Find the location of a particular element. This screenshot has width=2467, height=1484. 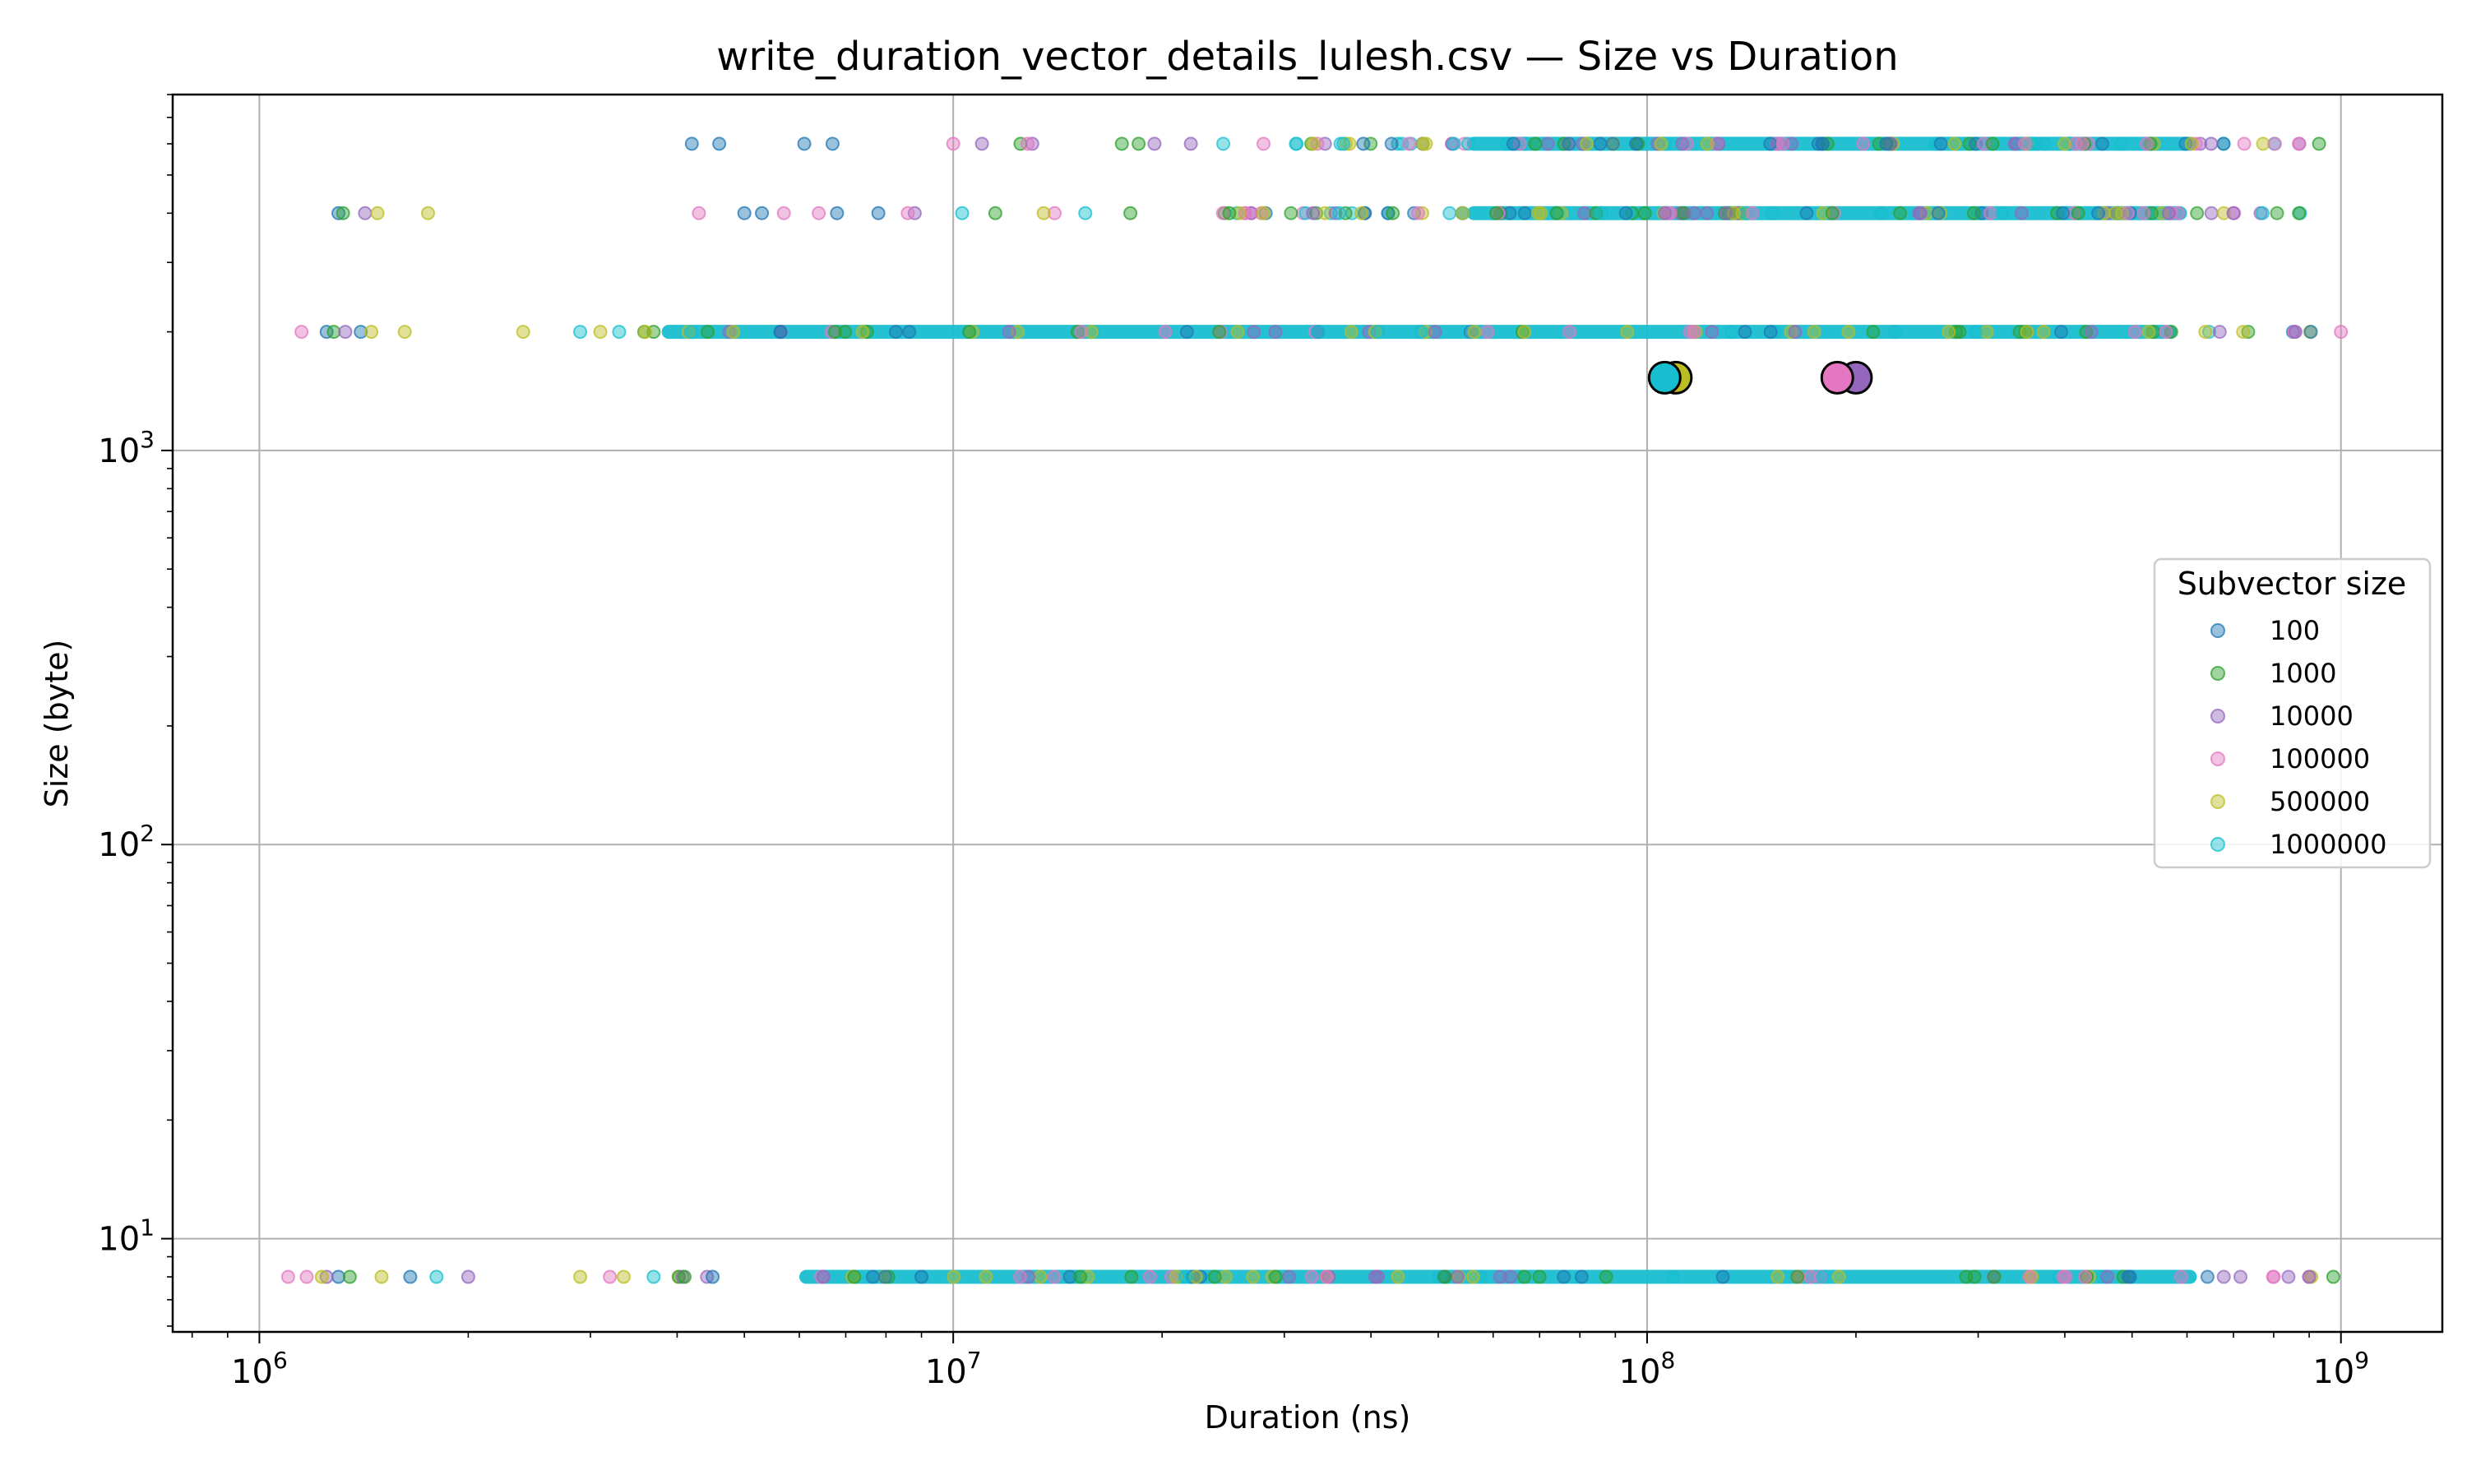

tick-exponent: 3 is located at coordinates (147, 440).